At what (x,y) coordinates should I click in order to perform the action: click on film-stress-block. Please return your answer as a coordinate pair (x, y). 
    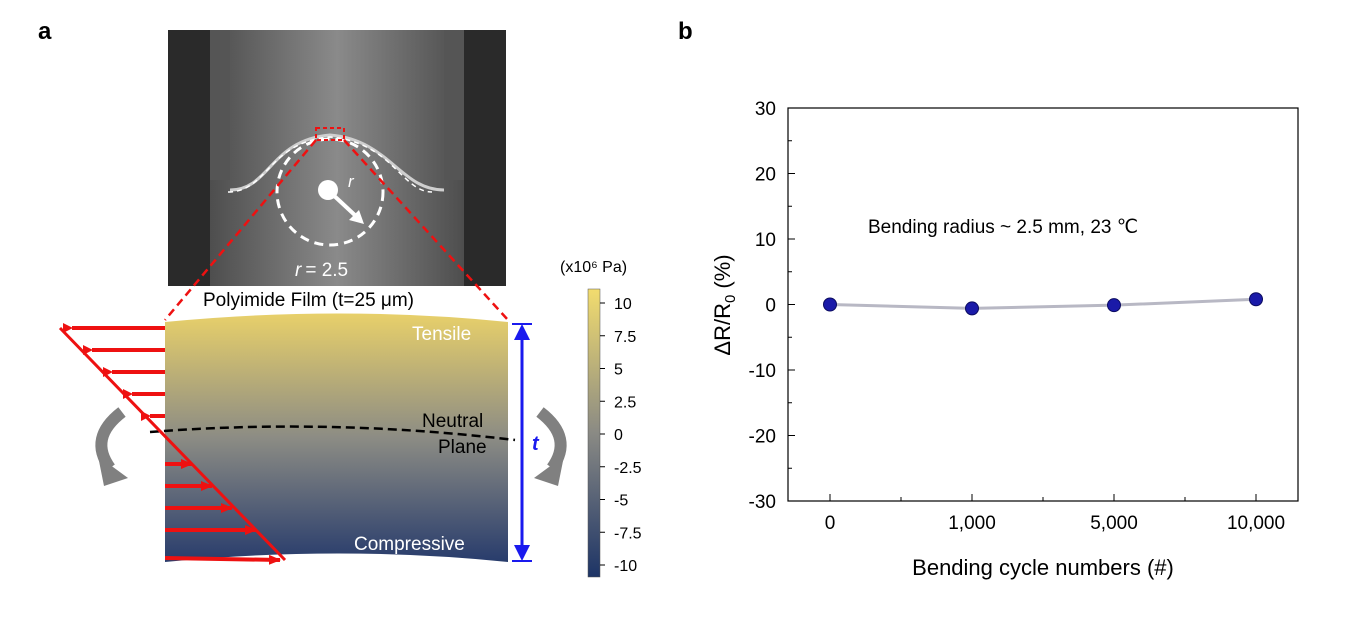
    Looking at the image, I should click on (336, 437).